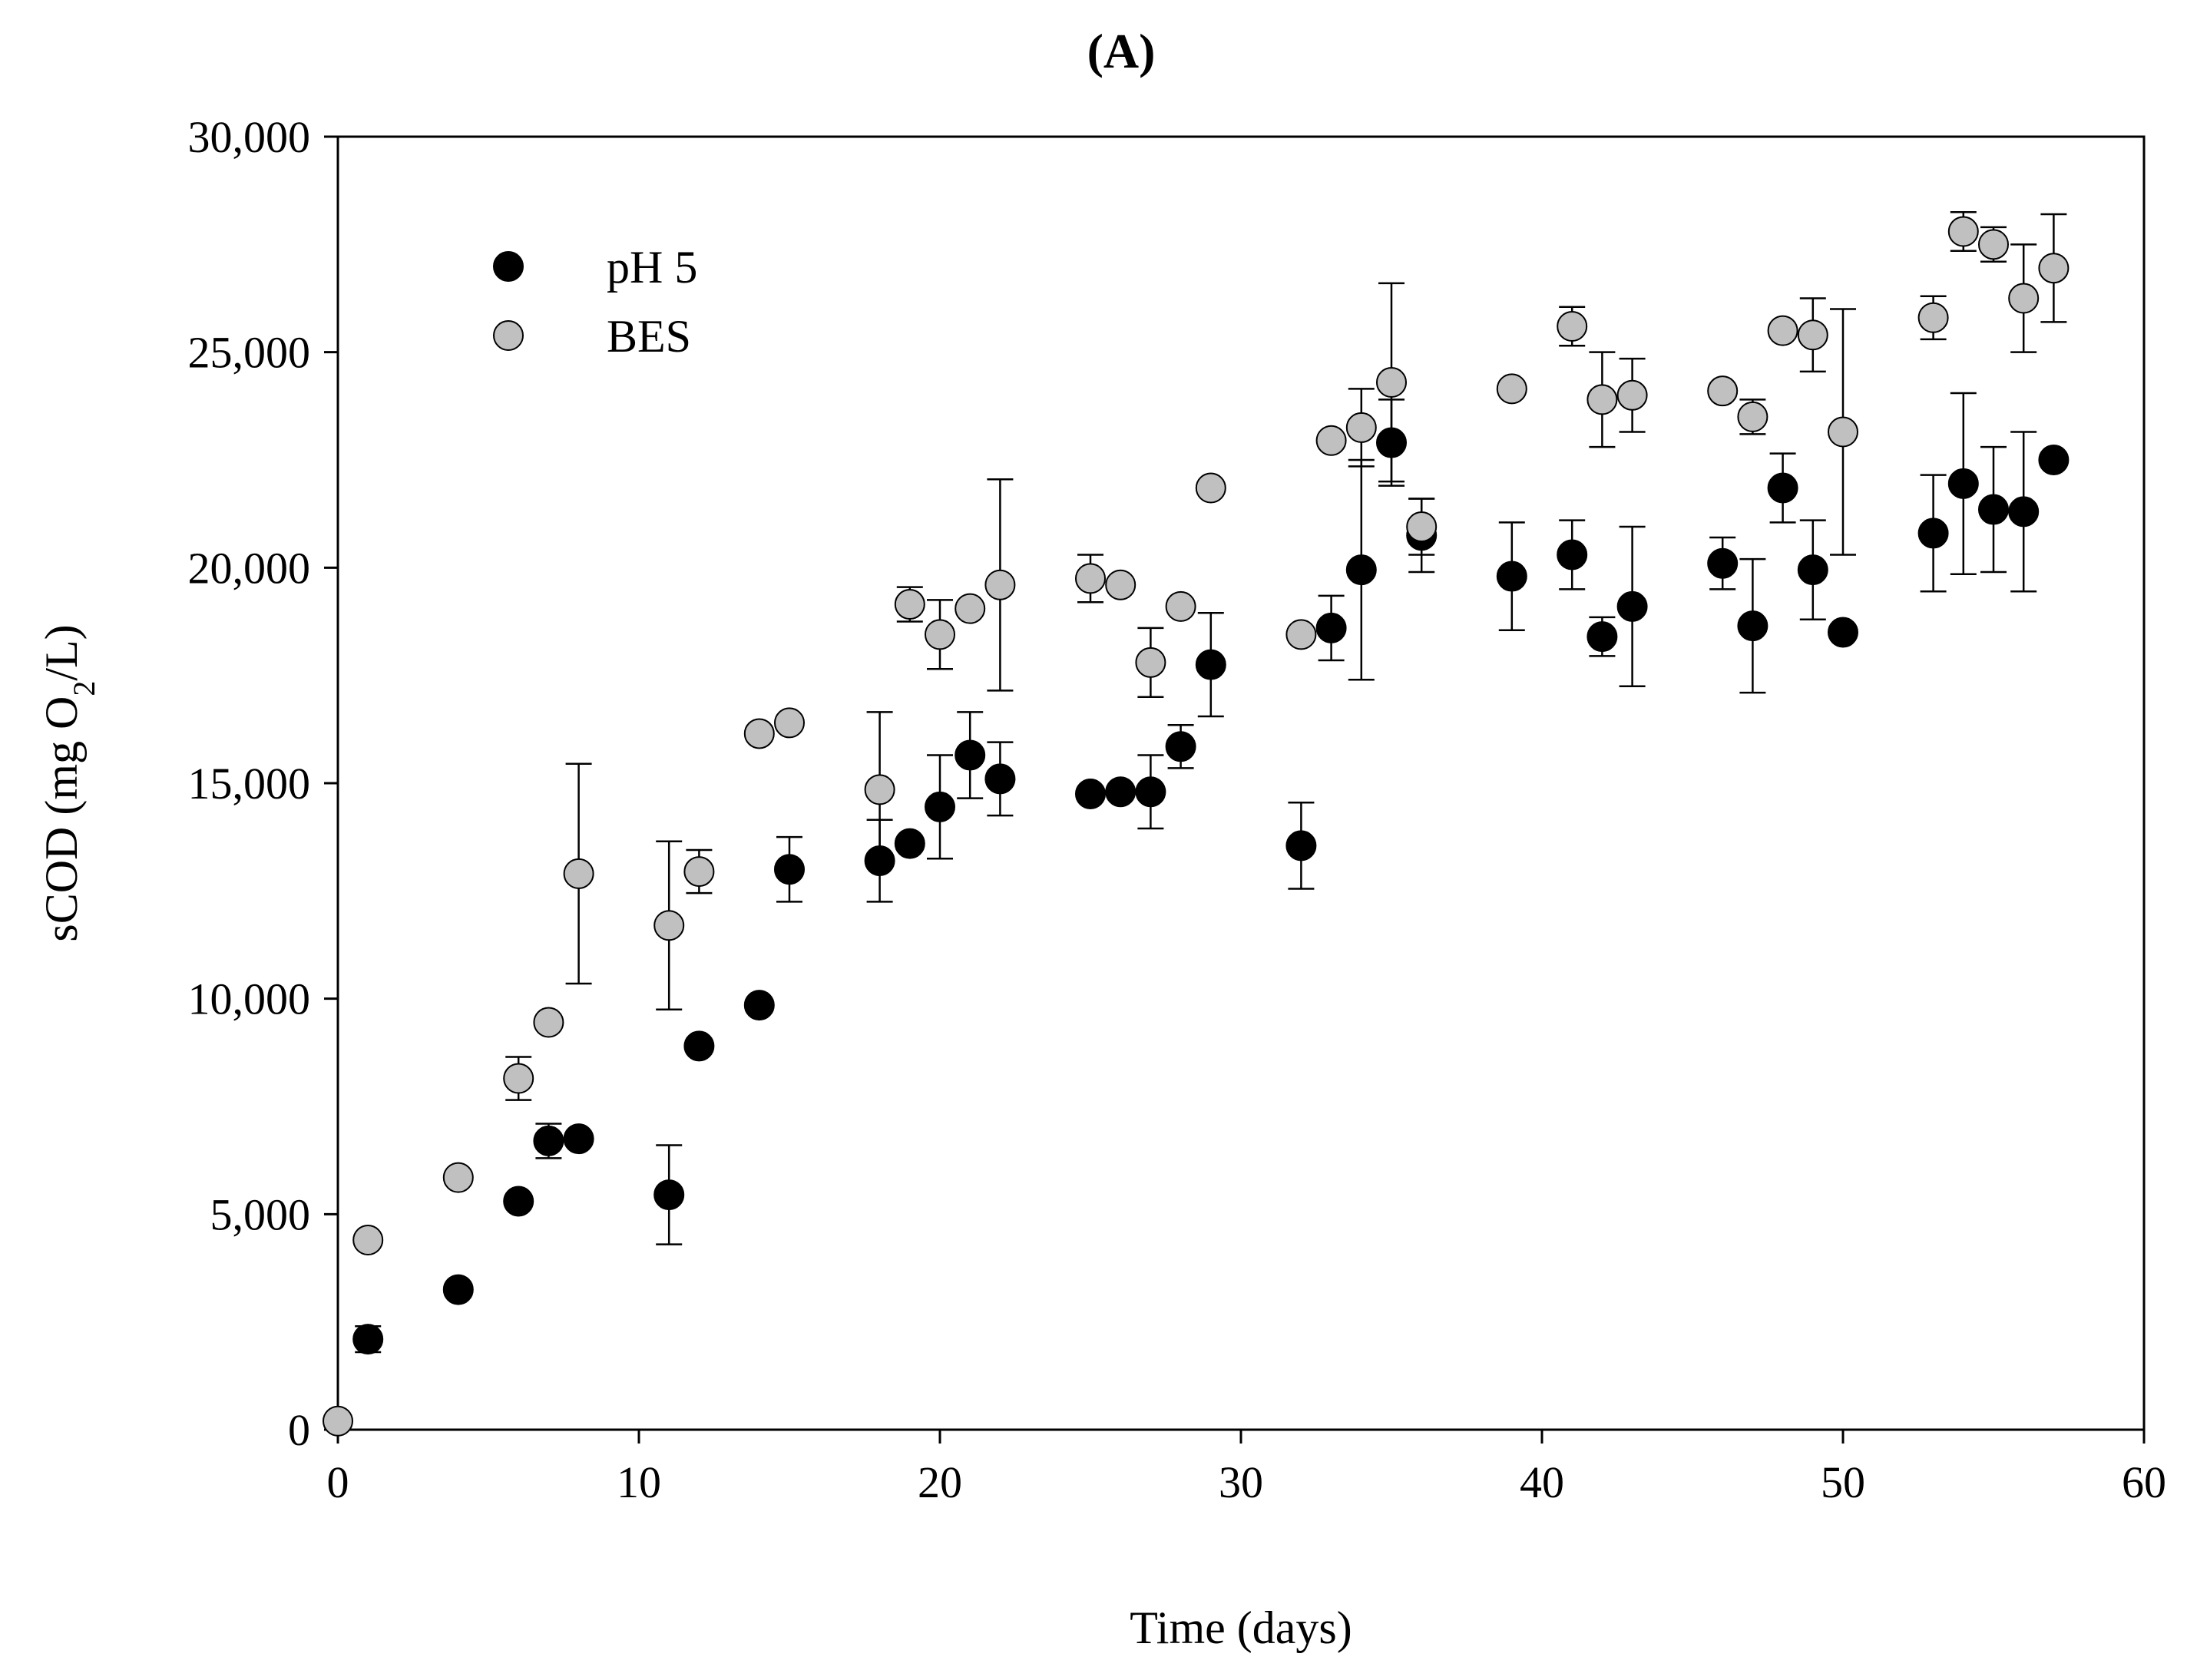  I want to click on y-tick-label: 30,000, so click(249, 137).